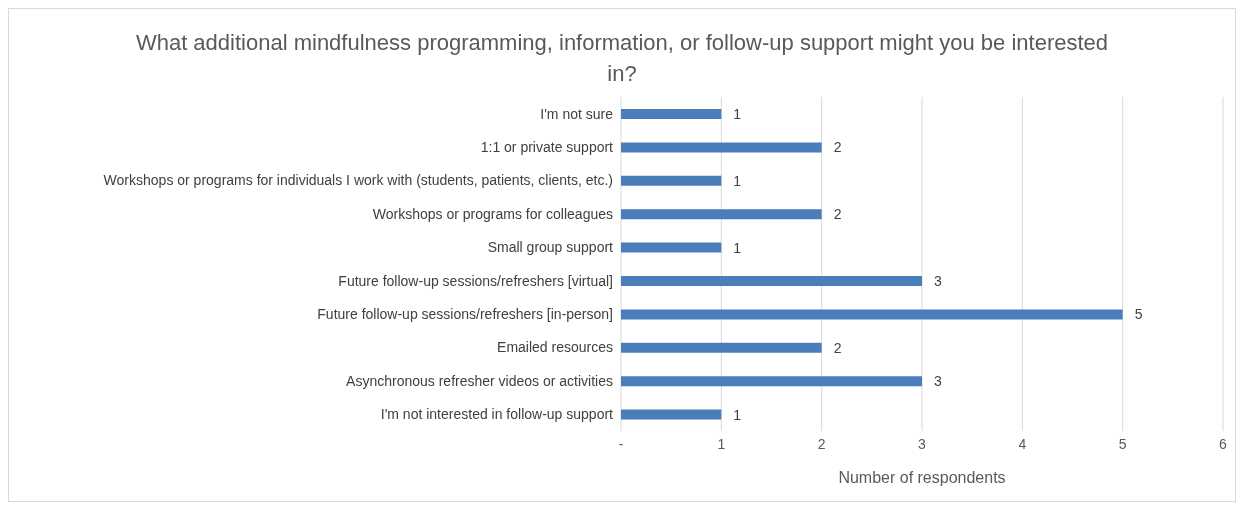  What do you see at coordinates (622, 58) in the screenshot?
I see `chart-title: What additional mindfulness programming, information, or follow-up support might you be interested in?` at bounding box center [622, 58].